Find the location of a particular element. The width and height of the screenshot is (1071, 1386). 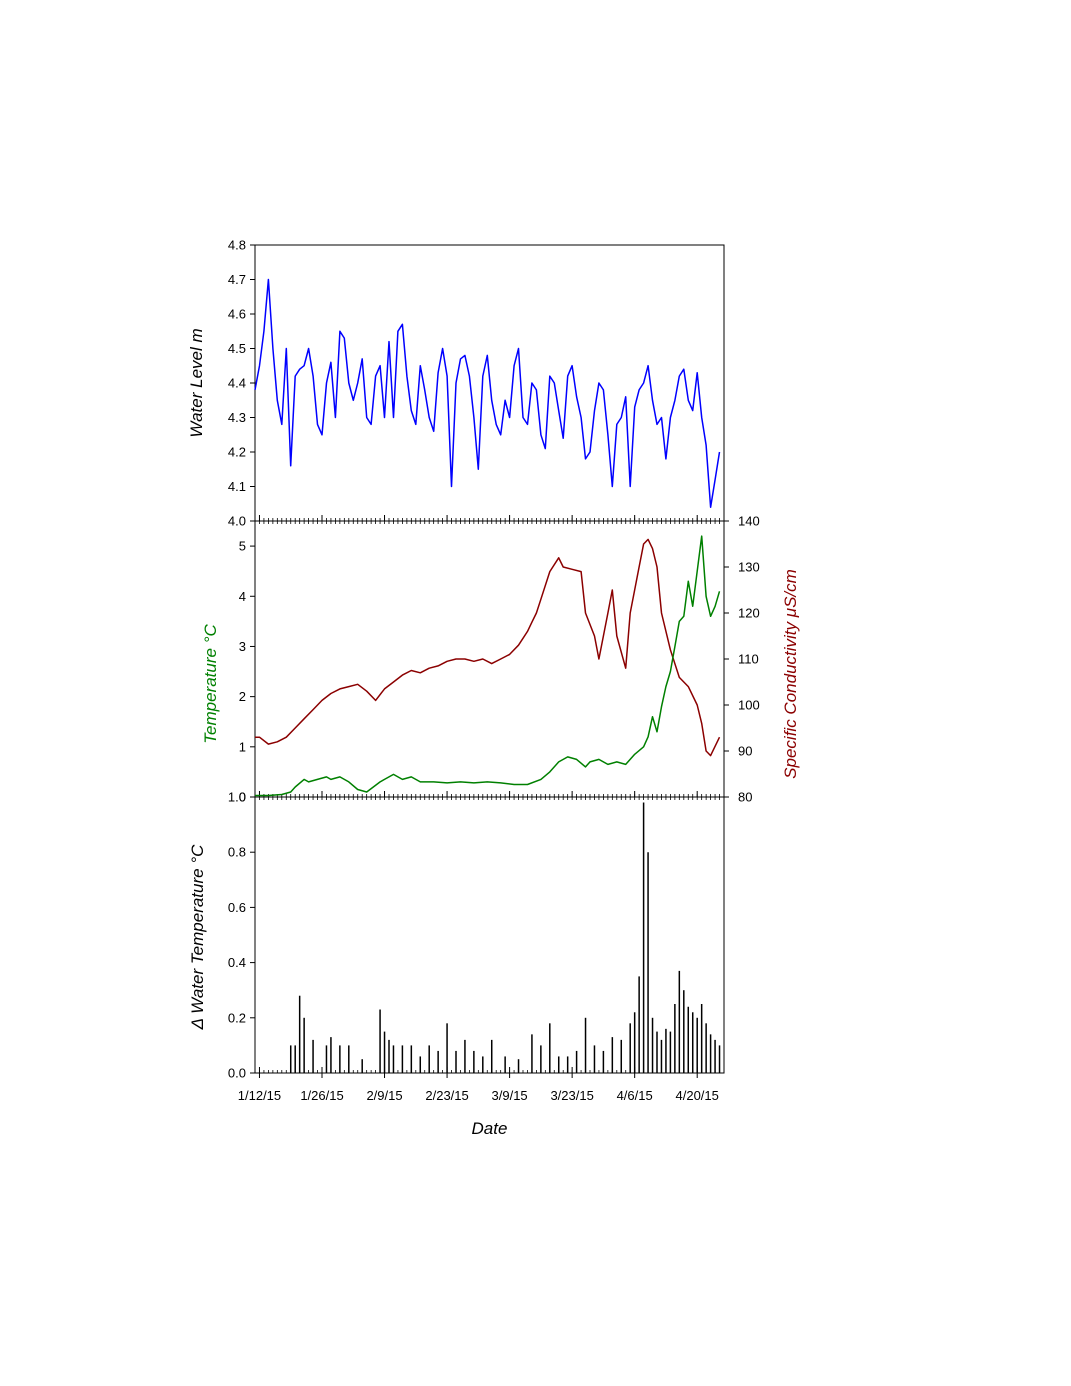

x-axis-title: Date is located at coordinates (490, 1128).